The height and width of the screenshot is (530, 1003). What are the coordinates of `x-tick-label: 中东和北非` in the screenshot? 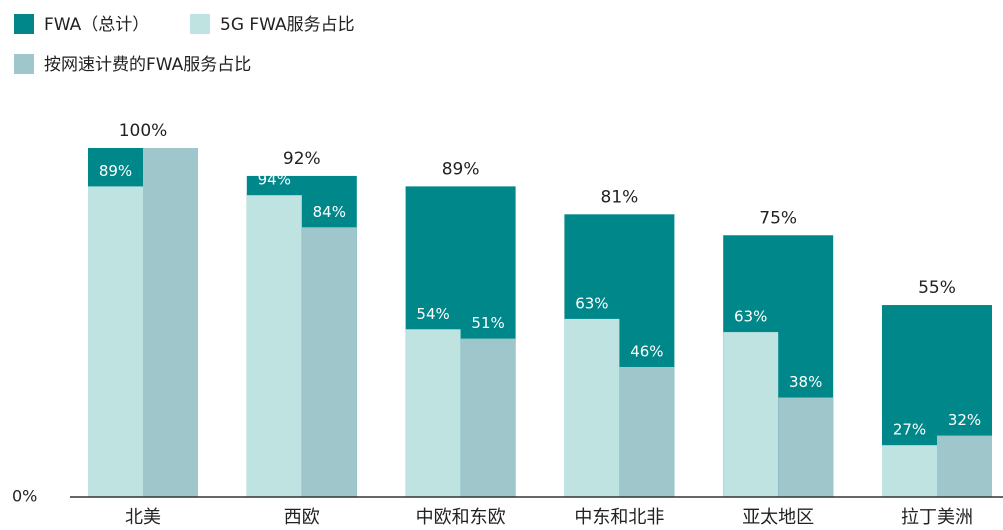 It's located at (619, 517).